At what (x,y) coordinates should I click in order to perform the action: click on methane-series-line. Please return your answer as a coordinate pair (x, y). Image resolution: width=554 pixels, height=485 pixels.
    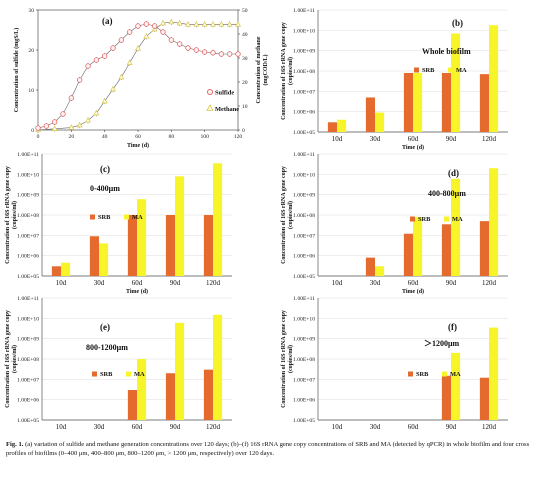
    Looking at the image, I should click on (137, 76).